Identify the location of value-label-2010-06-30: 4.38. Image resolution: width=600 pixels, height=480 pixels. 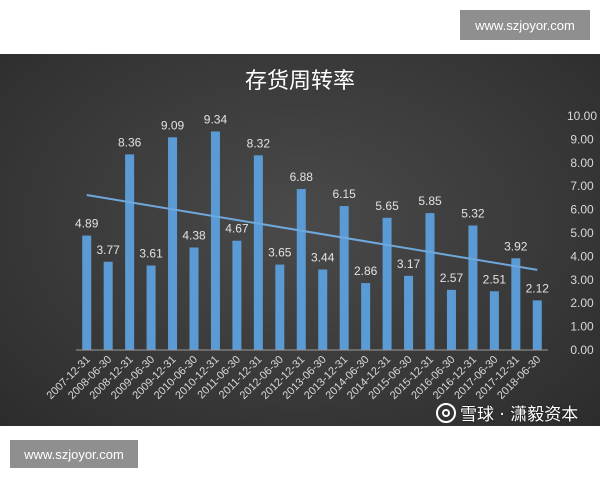
(194, 236).